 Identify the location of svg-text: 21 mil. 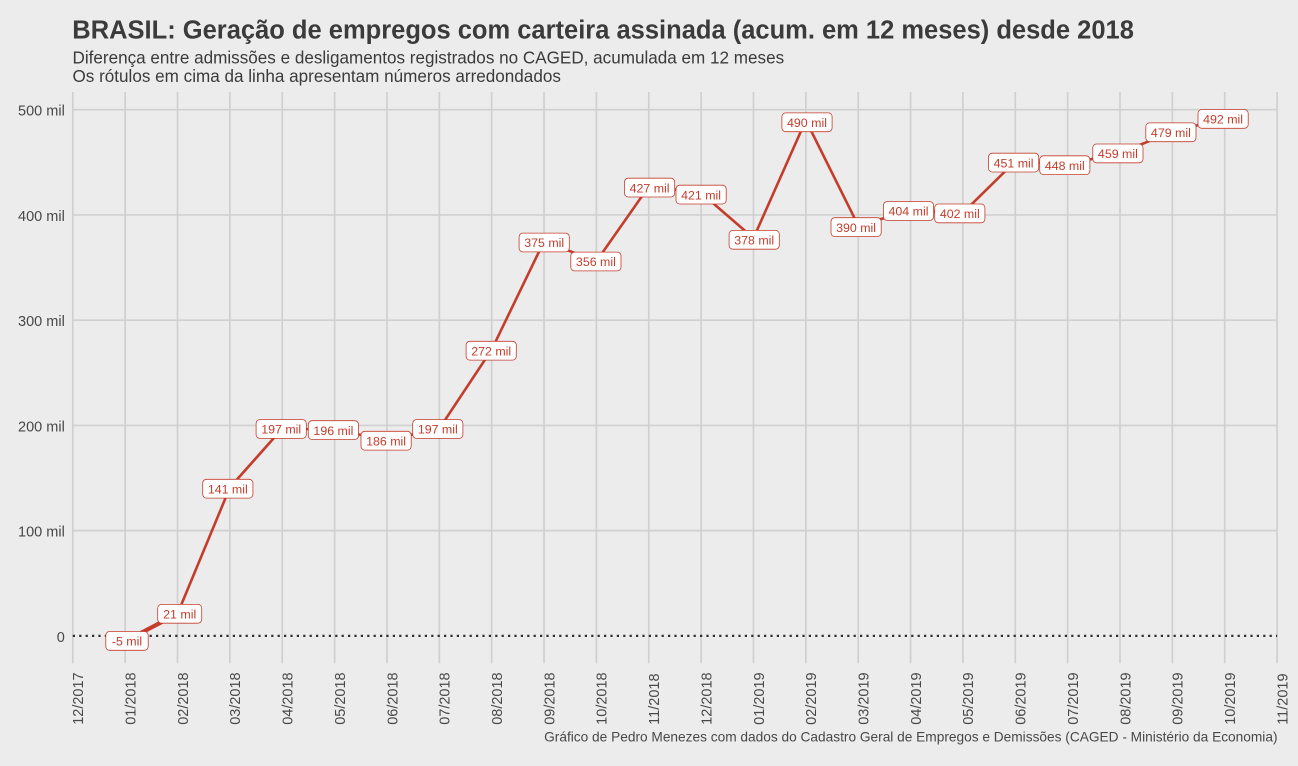
(179, 615).